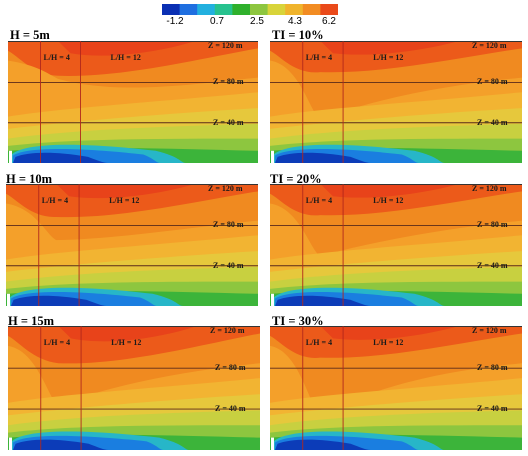 The image size is (528, 456). I want to click on colorbar-tick: 4.3, so click(295, 21).